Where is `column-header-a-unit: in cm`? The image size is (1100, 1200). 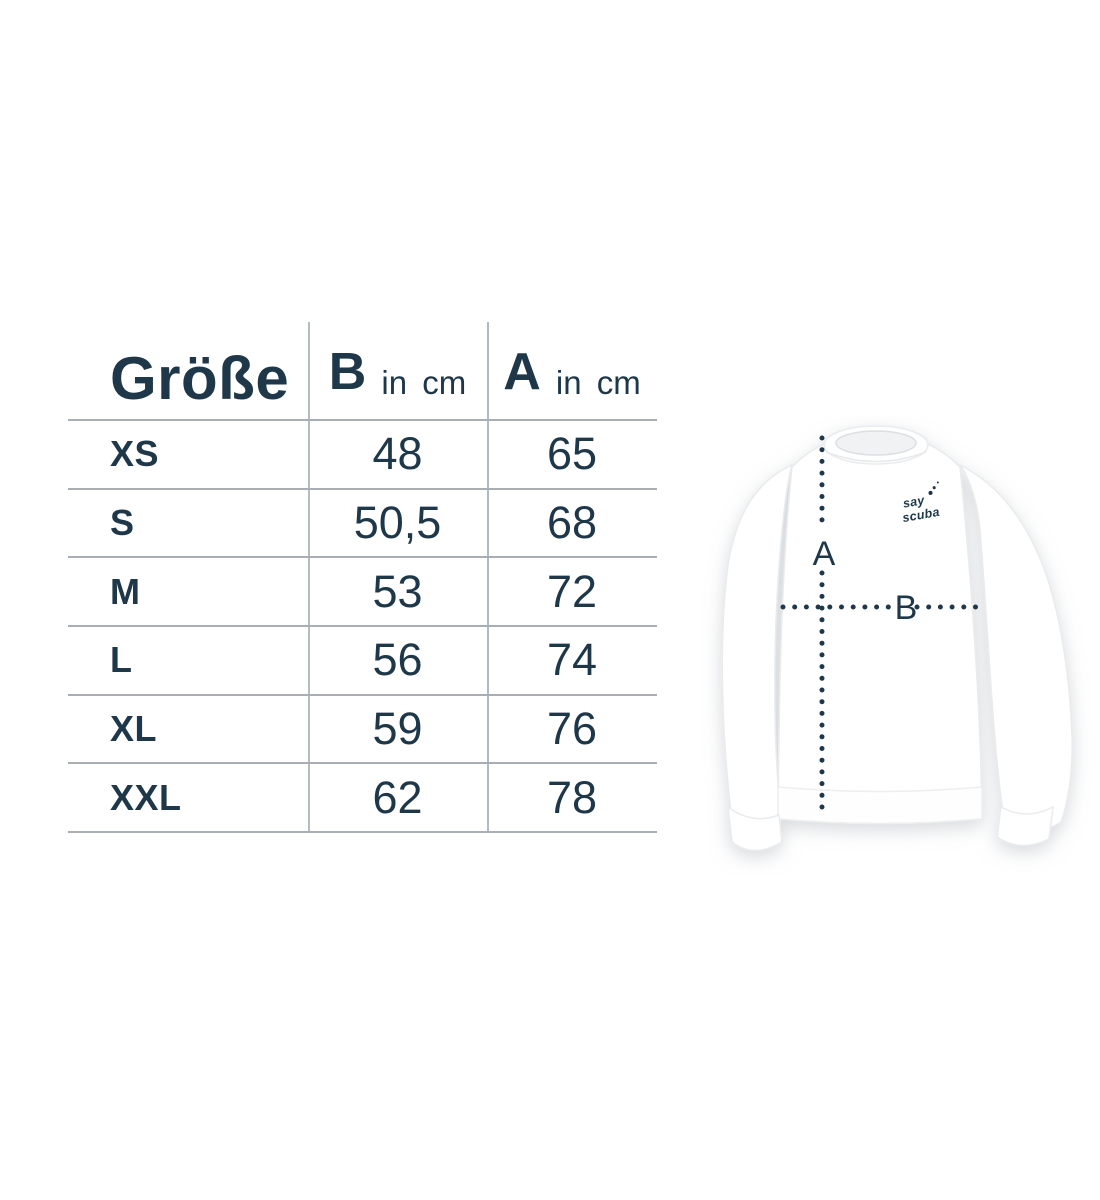 column-header-a-unit: in cm is located at coordinates (598, 382).